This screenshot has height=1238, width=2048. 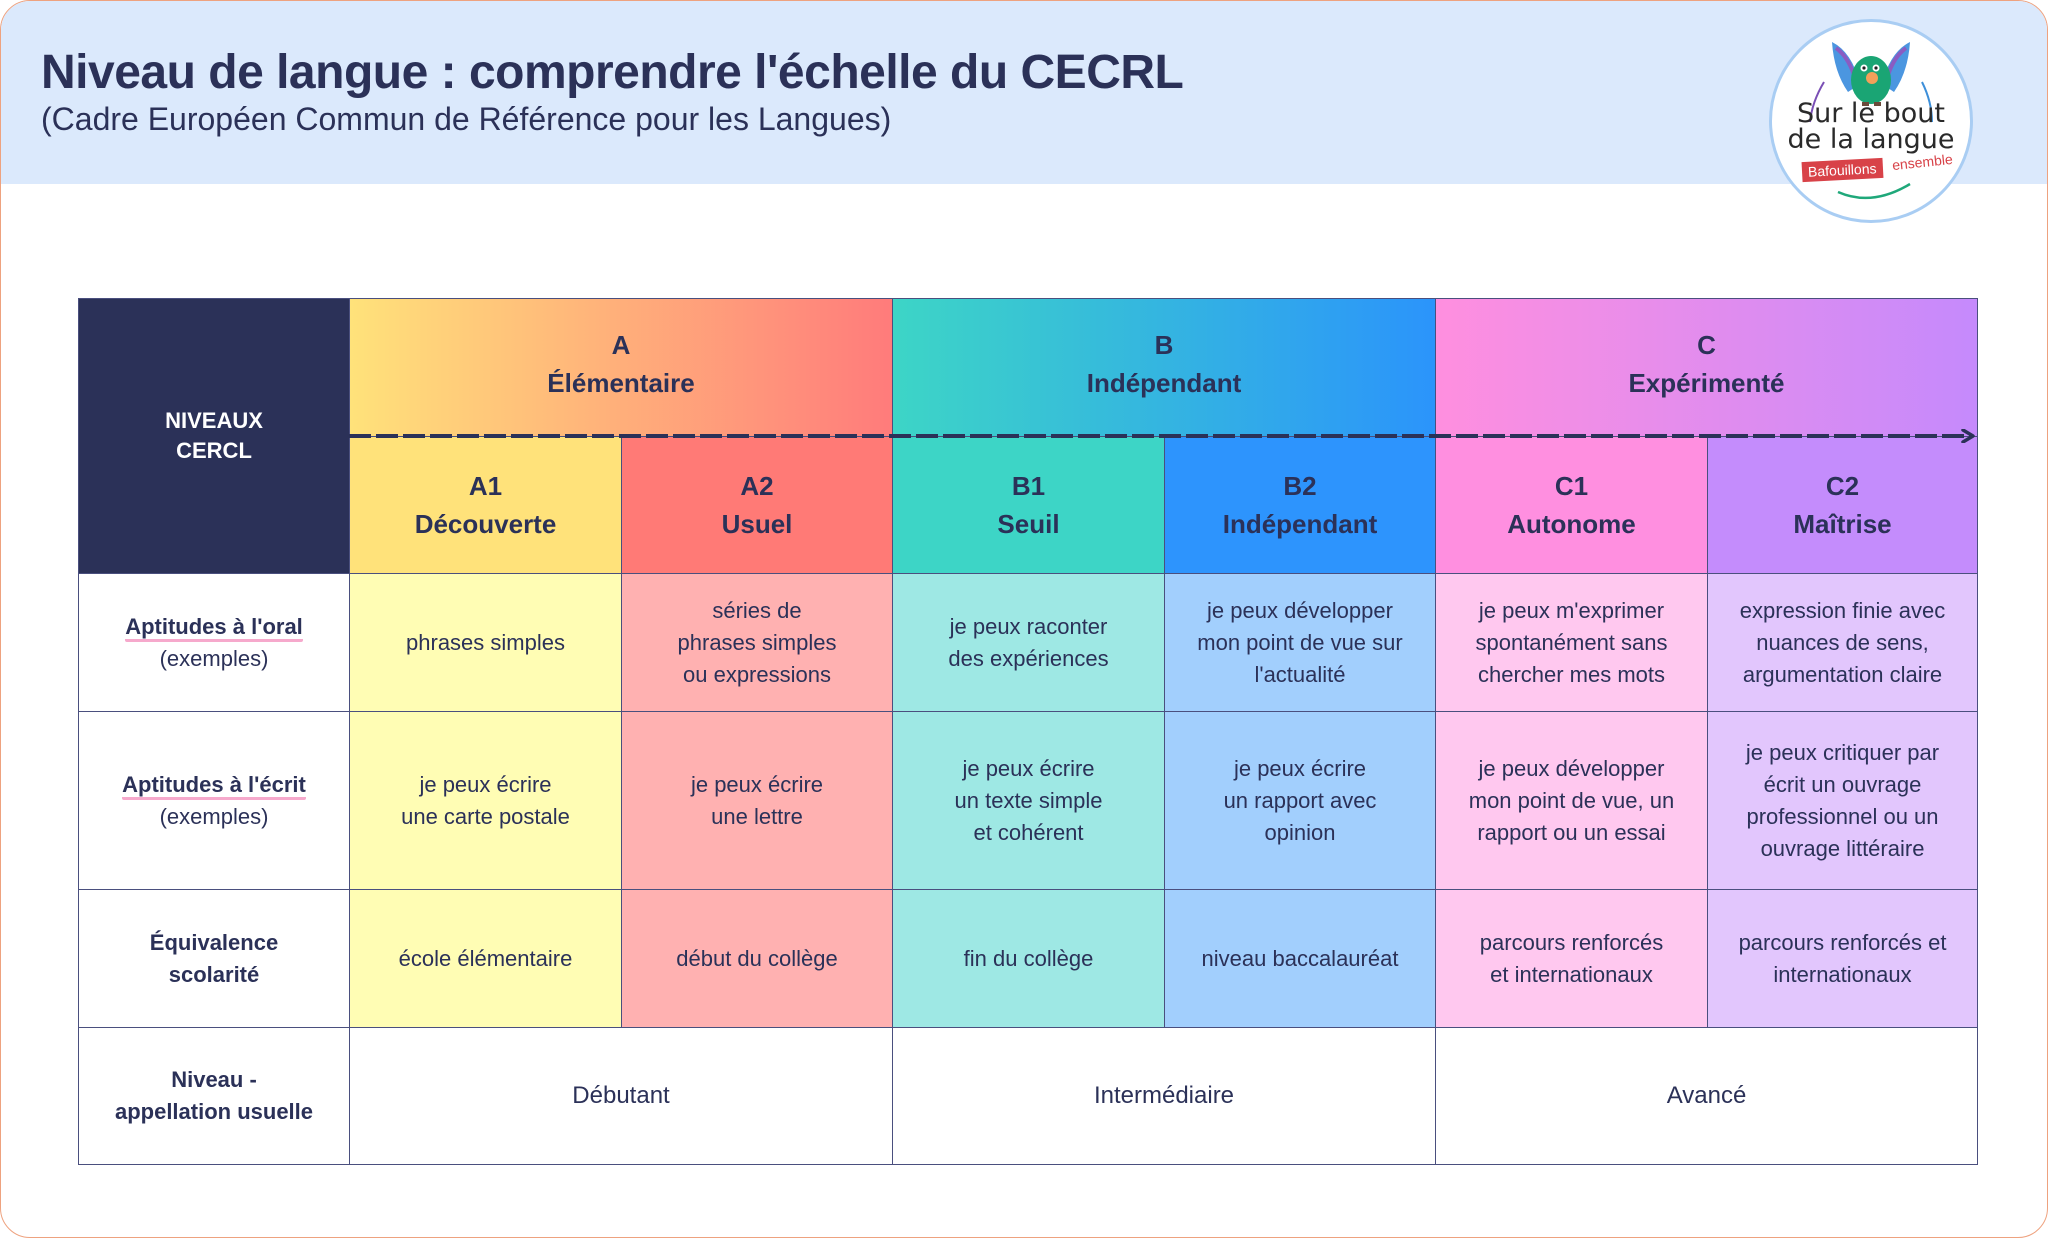 What do you see at coordinates (1300, 486) in the screenshot?
I see `level-code: B2` at bounding box center [1300, 486].